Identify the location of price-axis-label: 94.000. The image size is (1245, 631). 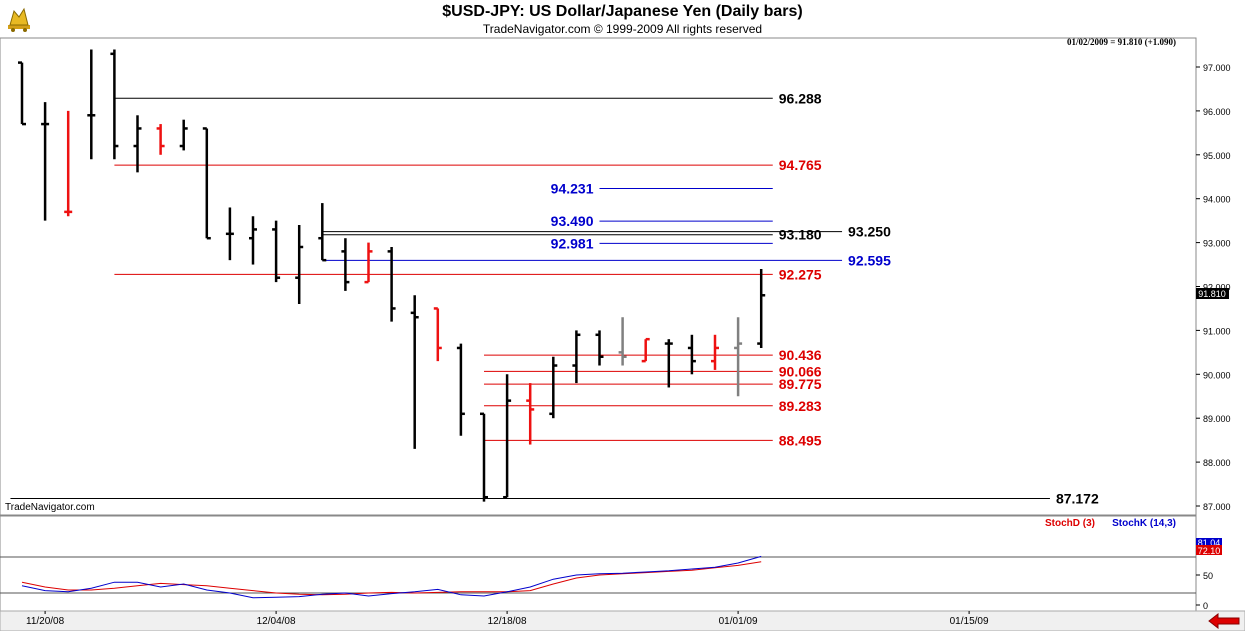
(1217, 200).